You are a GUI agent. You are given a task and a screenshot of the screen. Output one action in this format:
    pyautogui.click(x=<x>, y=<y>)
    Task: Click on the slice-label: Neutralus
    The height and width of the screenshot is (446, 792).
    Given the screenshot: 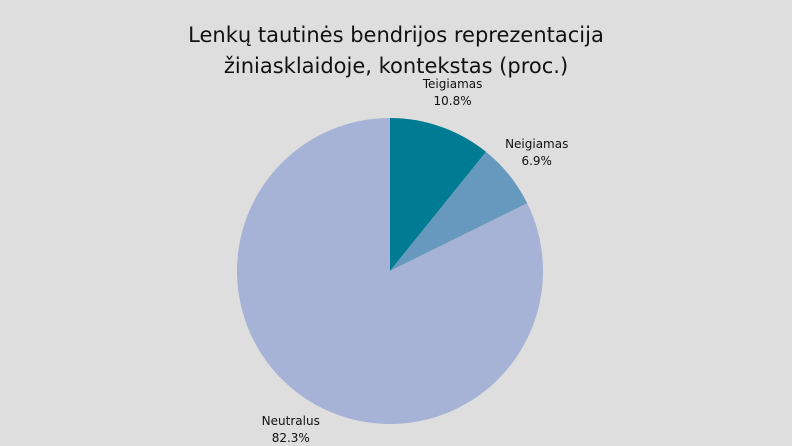 What is the action you would take?
    pyautogui.click(x=291, y=421)
    